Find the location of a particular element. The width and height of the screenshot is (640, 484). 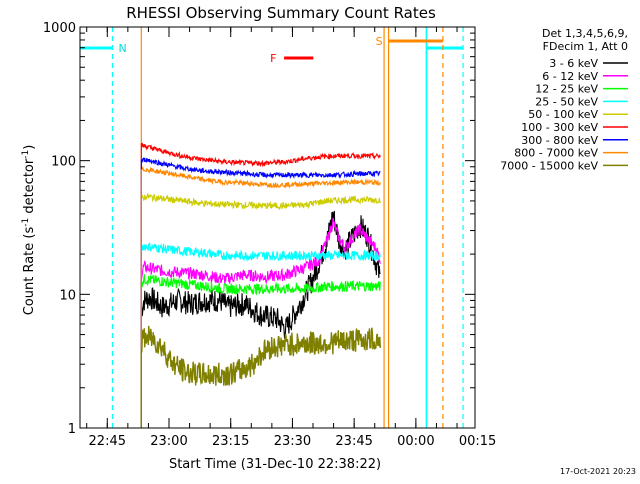

y-axis-label: Count Rate (s-1 detector-1) is located at coordinates (29, 230).